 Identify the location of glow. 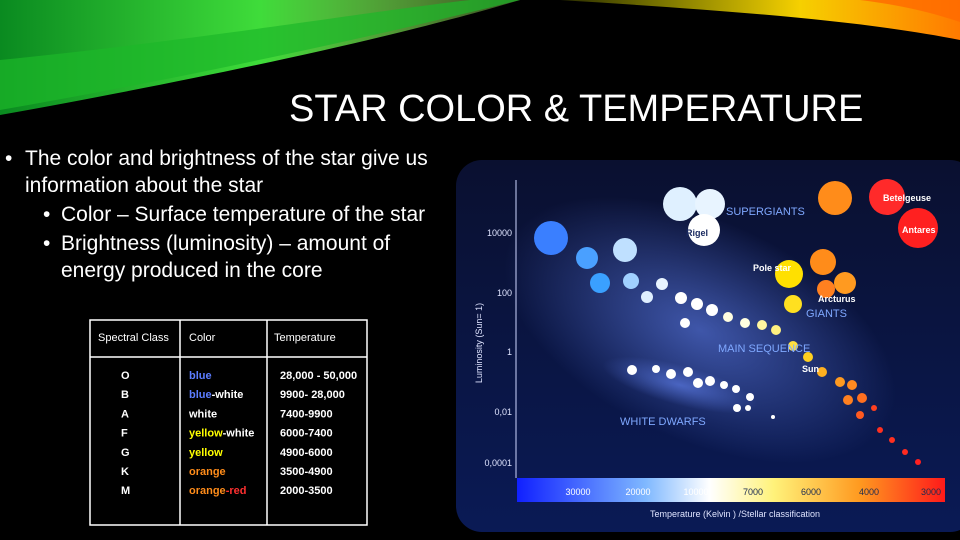
(680, 385).